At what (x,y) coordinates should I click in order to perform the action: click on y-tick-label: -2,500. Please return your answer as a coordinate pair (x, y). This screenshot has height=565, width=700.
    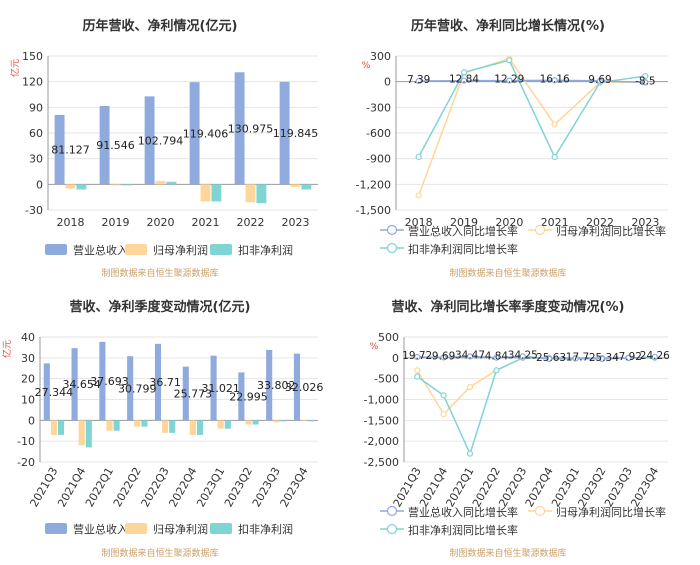
    Looking at the image, I should click on (381, 462).